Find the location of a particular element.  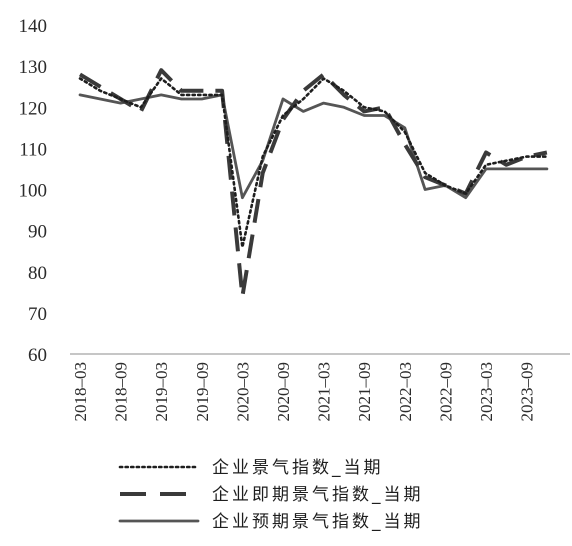

y-axis-ticks: 60 70 80 90 100 110 120 130 140 is located at coordinates (33, 191).